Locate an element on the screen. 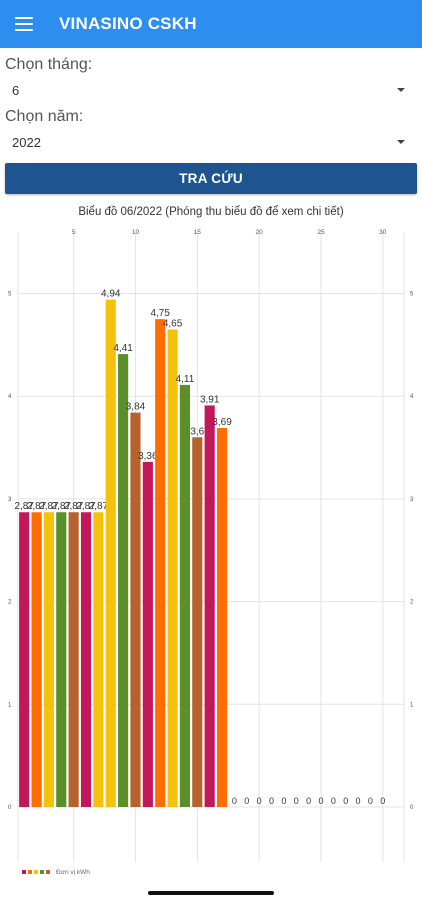 The width and height of the screenshot is (422, 900). data-label-day-8: 4,94 is located at coordinates (111, 294).